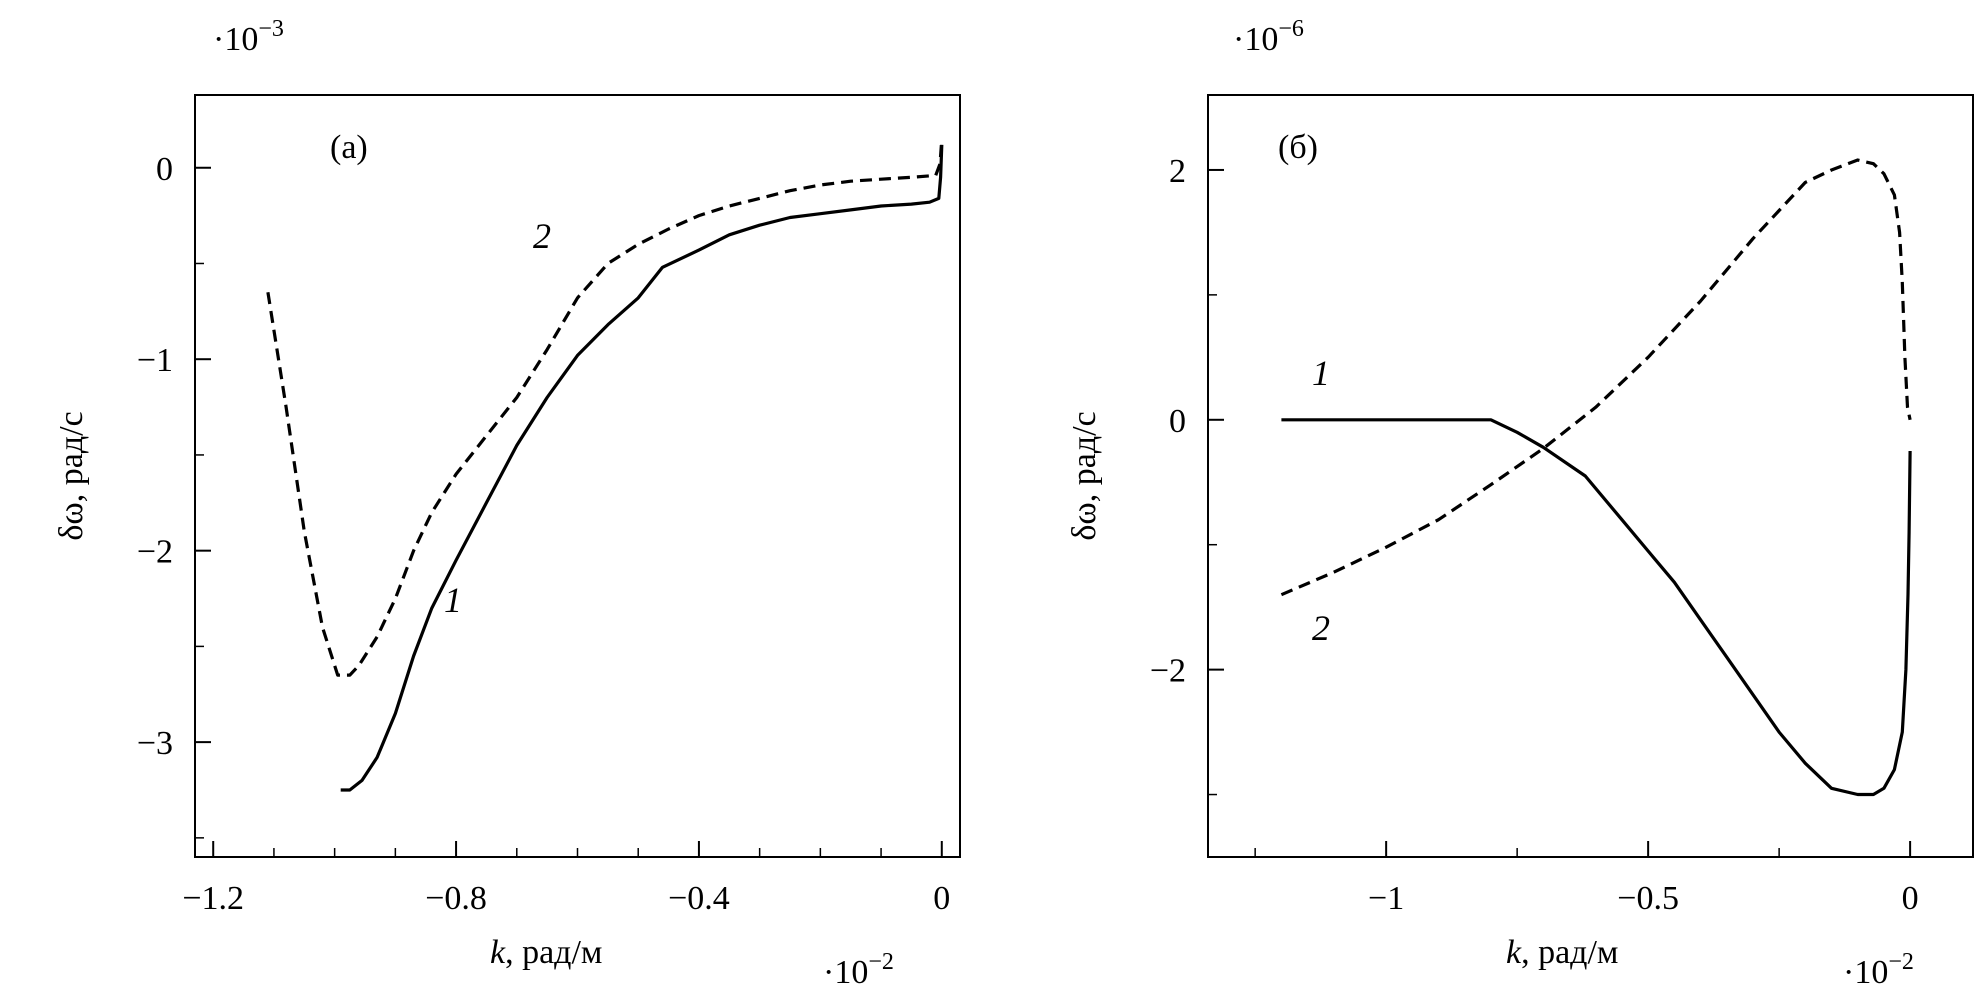 This screenshot has width=1984, height=998. What do you see at coordinates (1321, 628) in the screenshot?
I see `series-label-b-2: 2` at bounding box center [1321, 628].